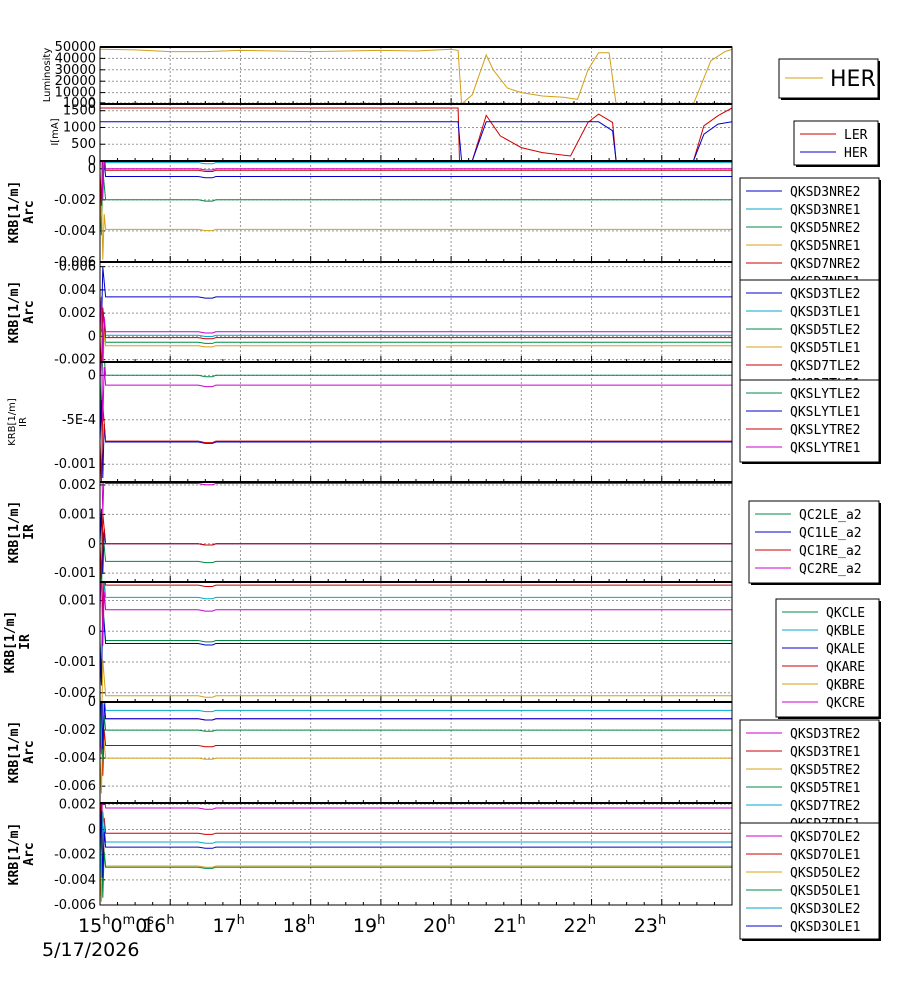 The height and width of the screenshot is (984, 900). What do you see at coordinates (845, 649) in the screenshot?
I see `legend-entry: QKALE` at bounding box center [845, 649].